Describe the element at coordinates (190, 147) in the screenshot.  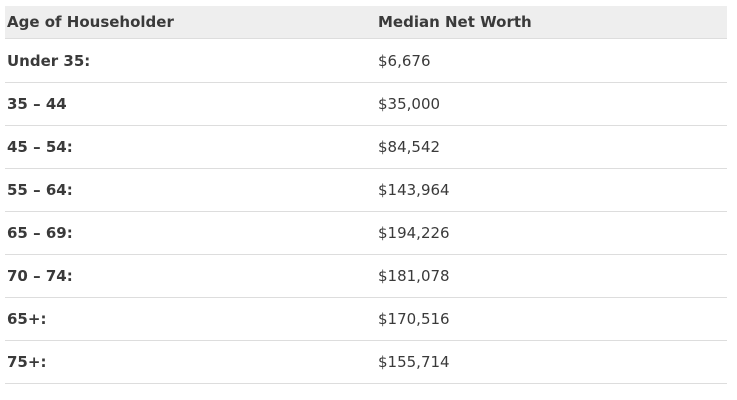
I see `age-cell: 45 – 54:` at that location.